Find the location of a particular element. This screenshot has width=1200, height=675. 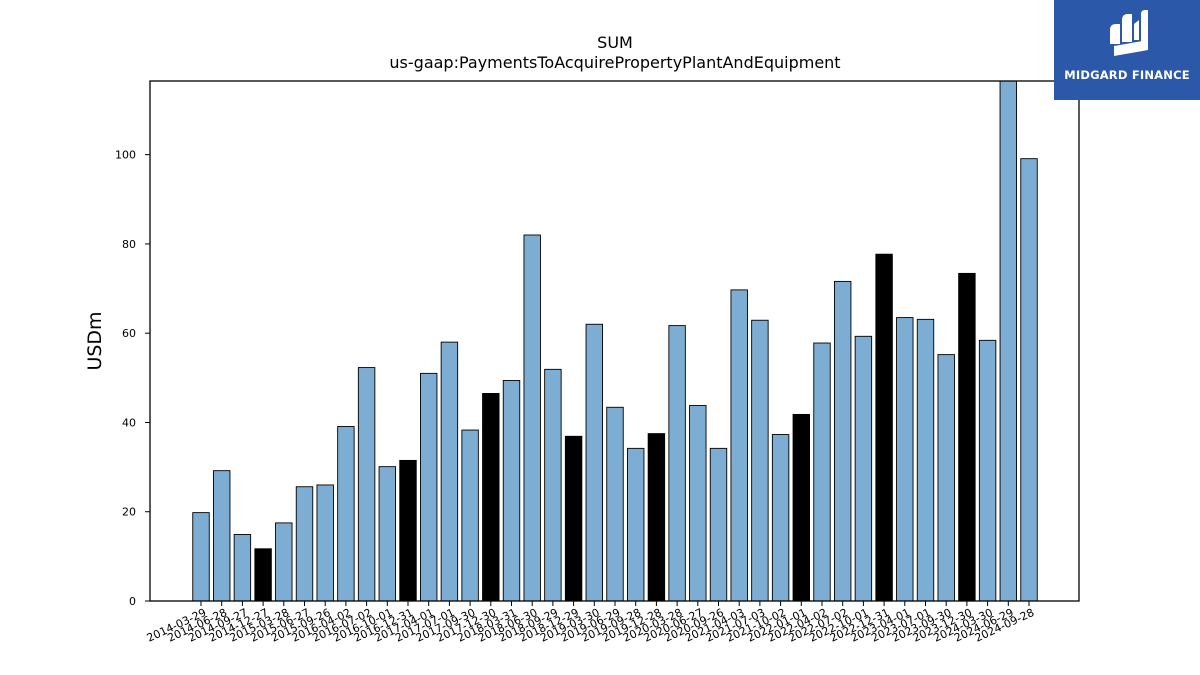

logo-mark-icon is located at coordinates (1129, 33).